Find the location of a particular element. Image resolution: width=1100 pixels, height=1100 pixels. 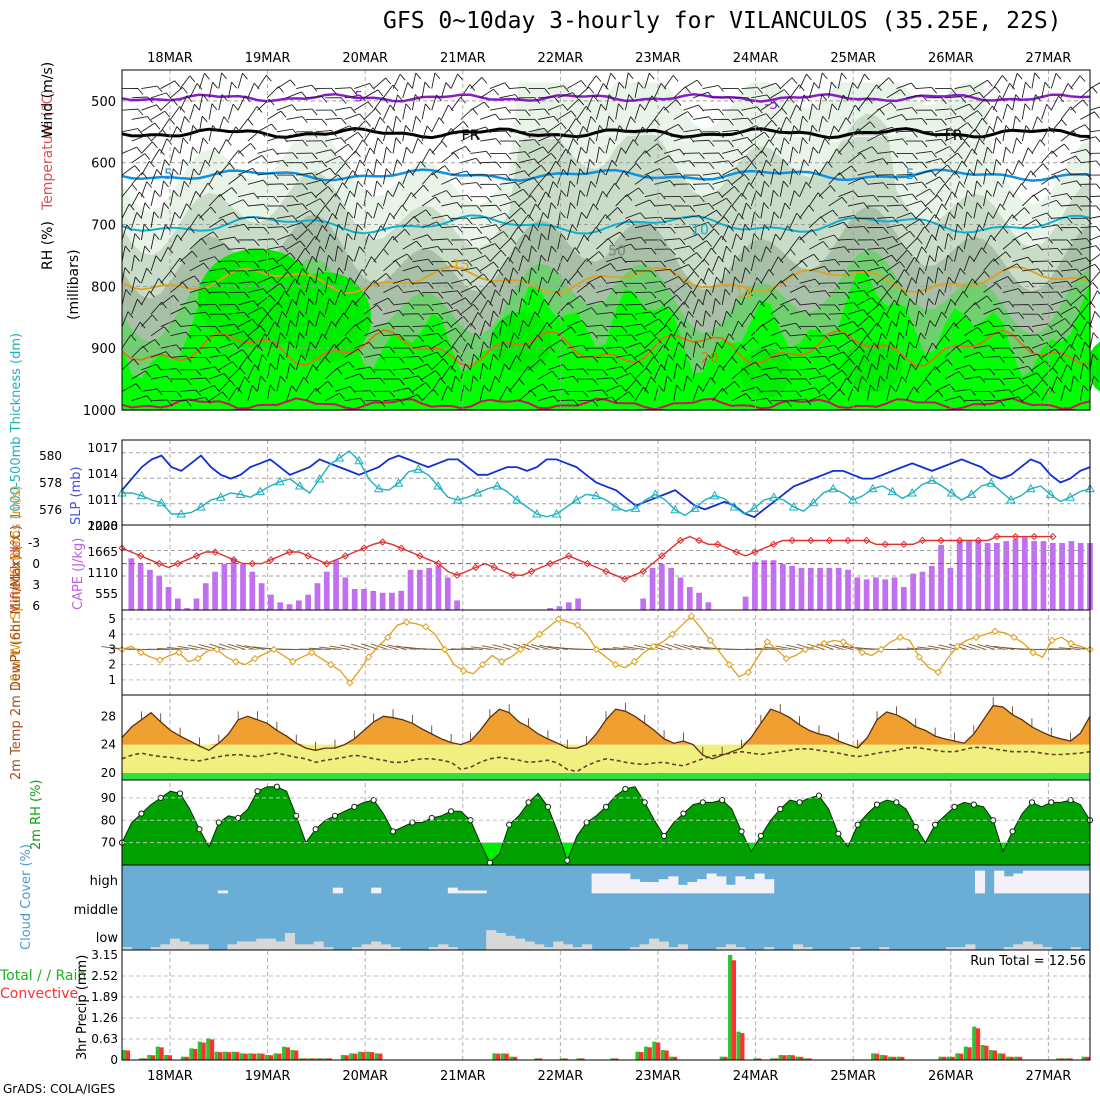

li-point is located at coordinates (215, 552).